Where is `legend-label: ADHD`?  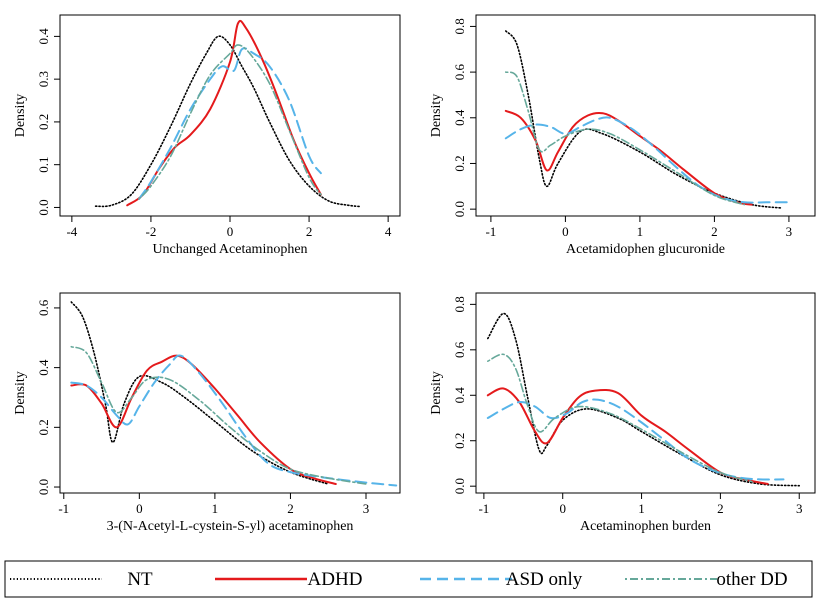 legend-label: ADHD is located at coordinates (335, 579).